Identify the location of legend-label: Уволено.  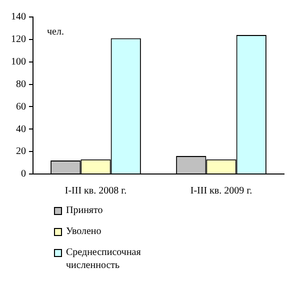
(84, 231).